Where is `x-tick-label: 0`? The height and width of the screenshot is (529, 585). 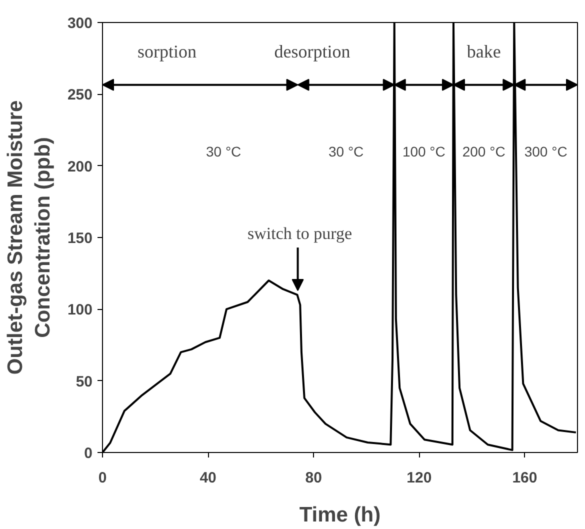
x-tick-label: 0 is located at coordinates (102, 478).